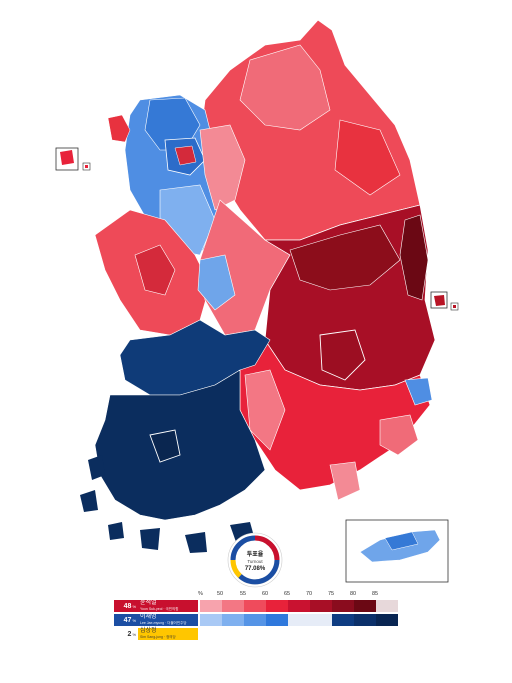 Image resolution: width=512 pixels, height=683 pixels. What do you see at coordinates (243, 594) in the screenshot?
I see `legend-tick: 55` at bounding box center [243, 594].